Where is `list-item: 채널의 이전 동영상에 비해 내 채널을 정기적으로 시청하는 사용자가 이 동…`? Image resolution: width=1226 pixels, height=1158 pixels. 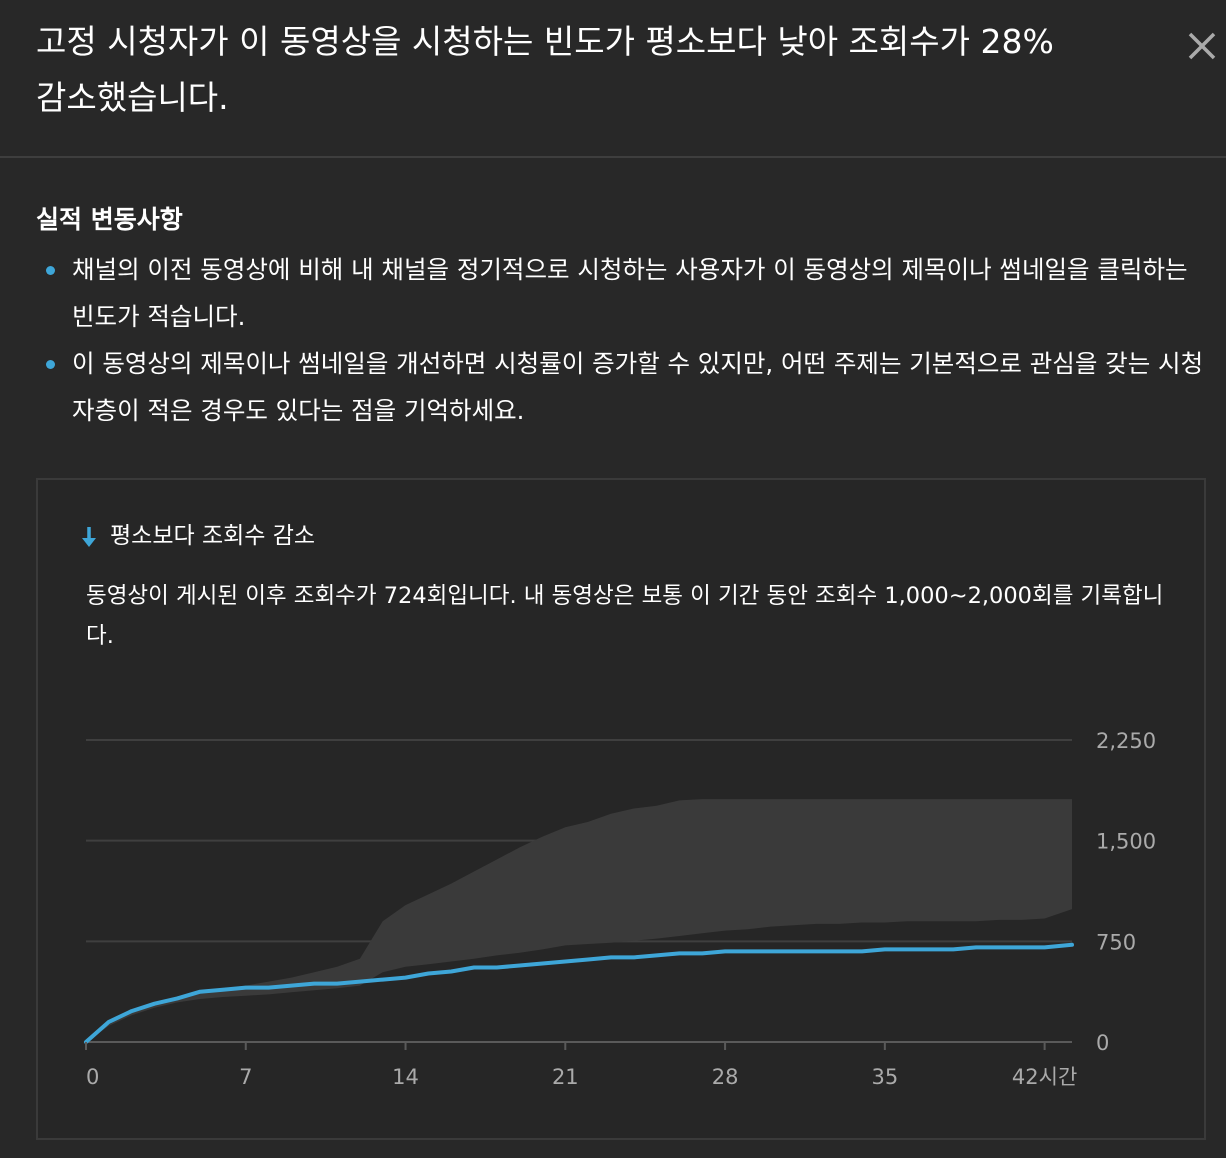 list-item: 채널의 이전 동영상에 비해 내 채널을 정기적으로 시청하는 사용자가 이 동… is located at coordinates (626, 293).